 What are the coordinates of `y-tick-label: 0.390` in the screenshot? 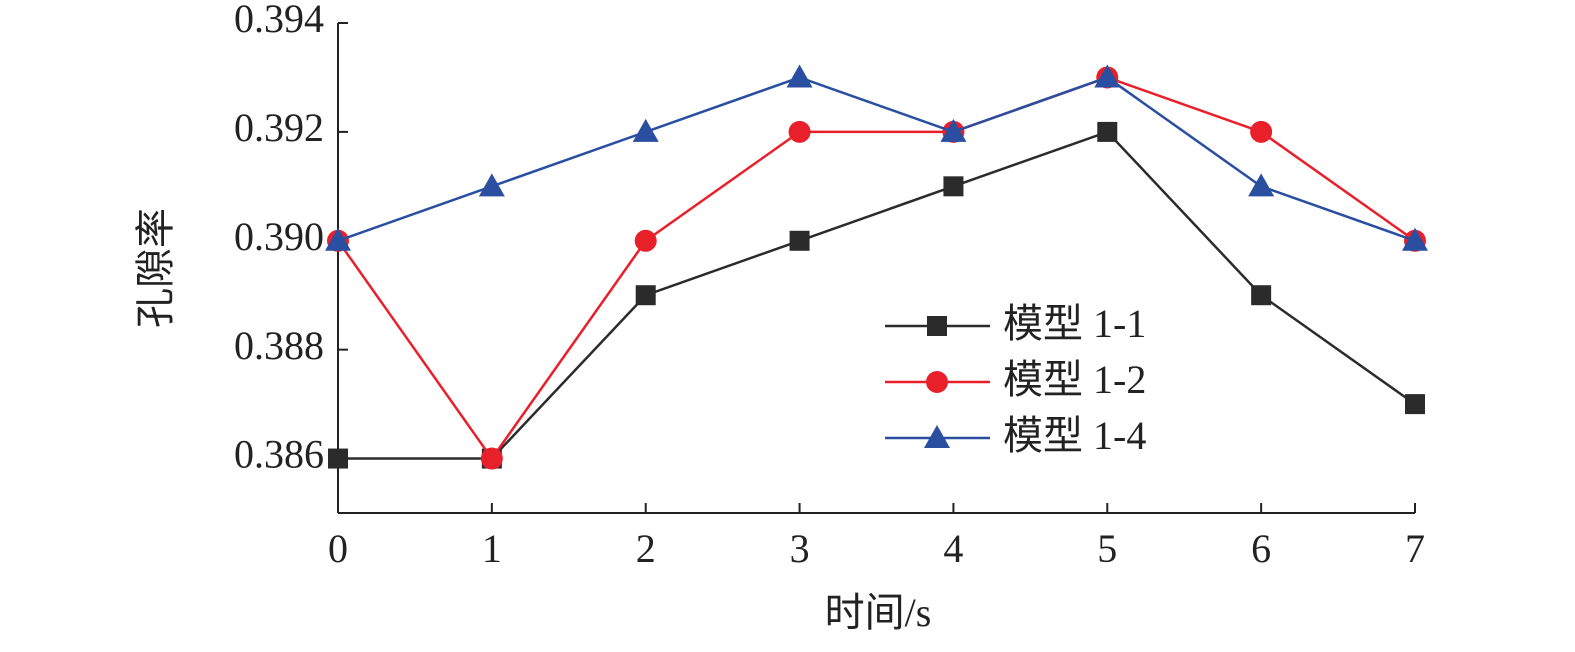 It's located at (279, 236).